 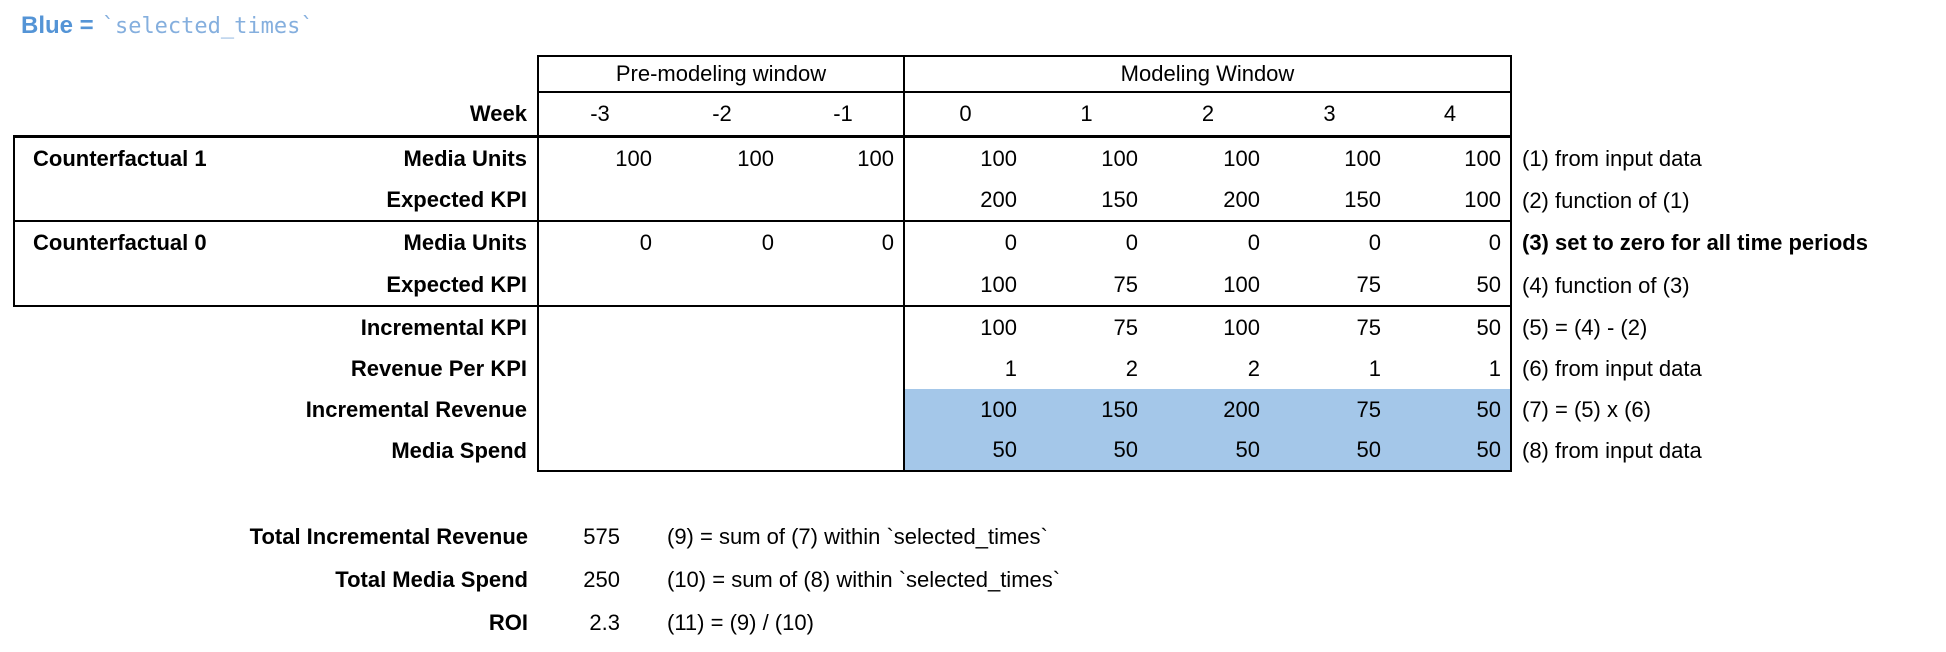 What do you see at coordinates (740, 622) in the screenshot?
I see `summary-note: (11) = (9) / (10)` at bounding box center [740, 622].